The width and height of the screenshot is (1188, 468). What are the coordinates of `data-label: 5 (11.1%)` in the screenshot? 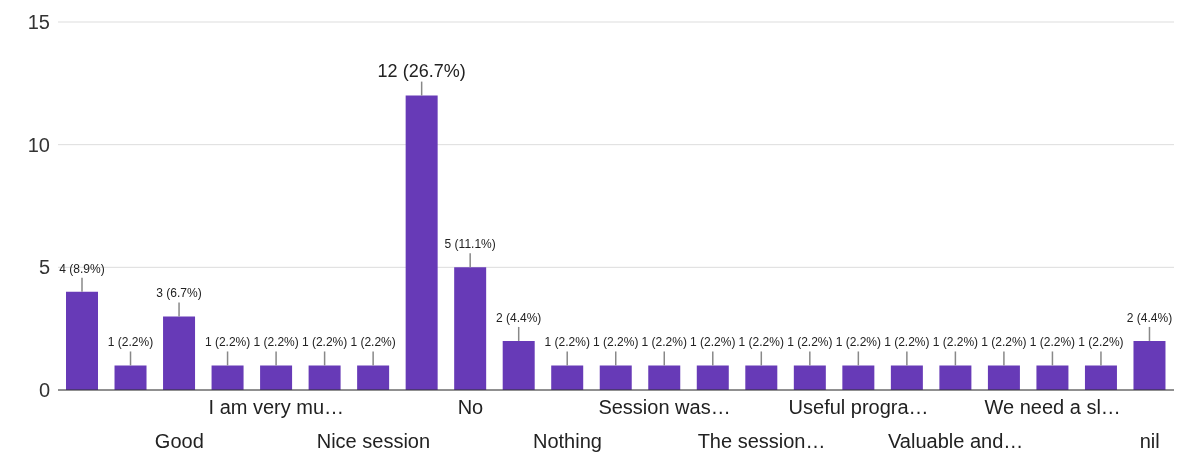 It's located at (470, 244).